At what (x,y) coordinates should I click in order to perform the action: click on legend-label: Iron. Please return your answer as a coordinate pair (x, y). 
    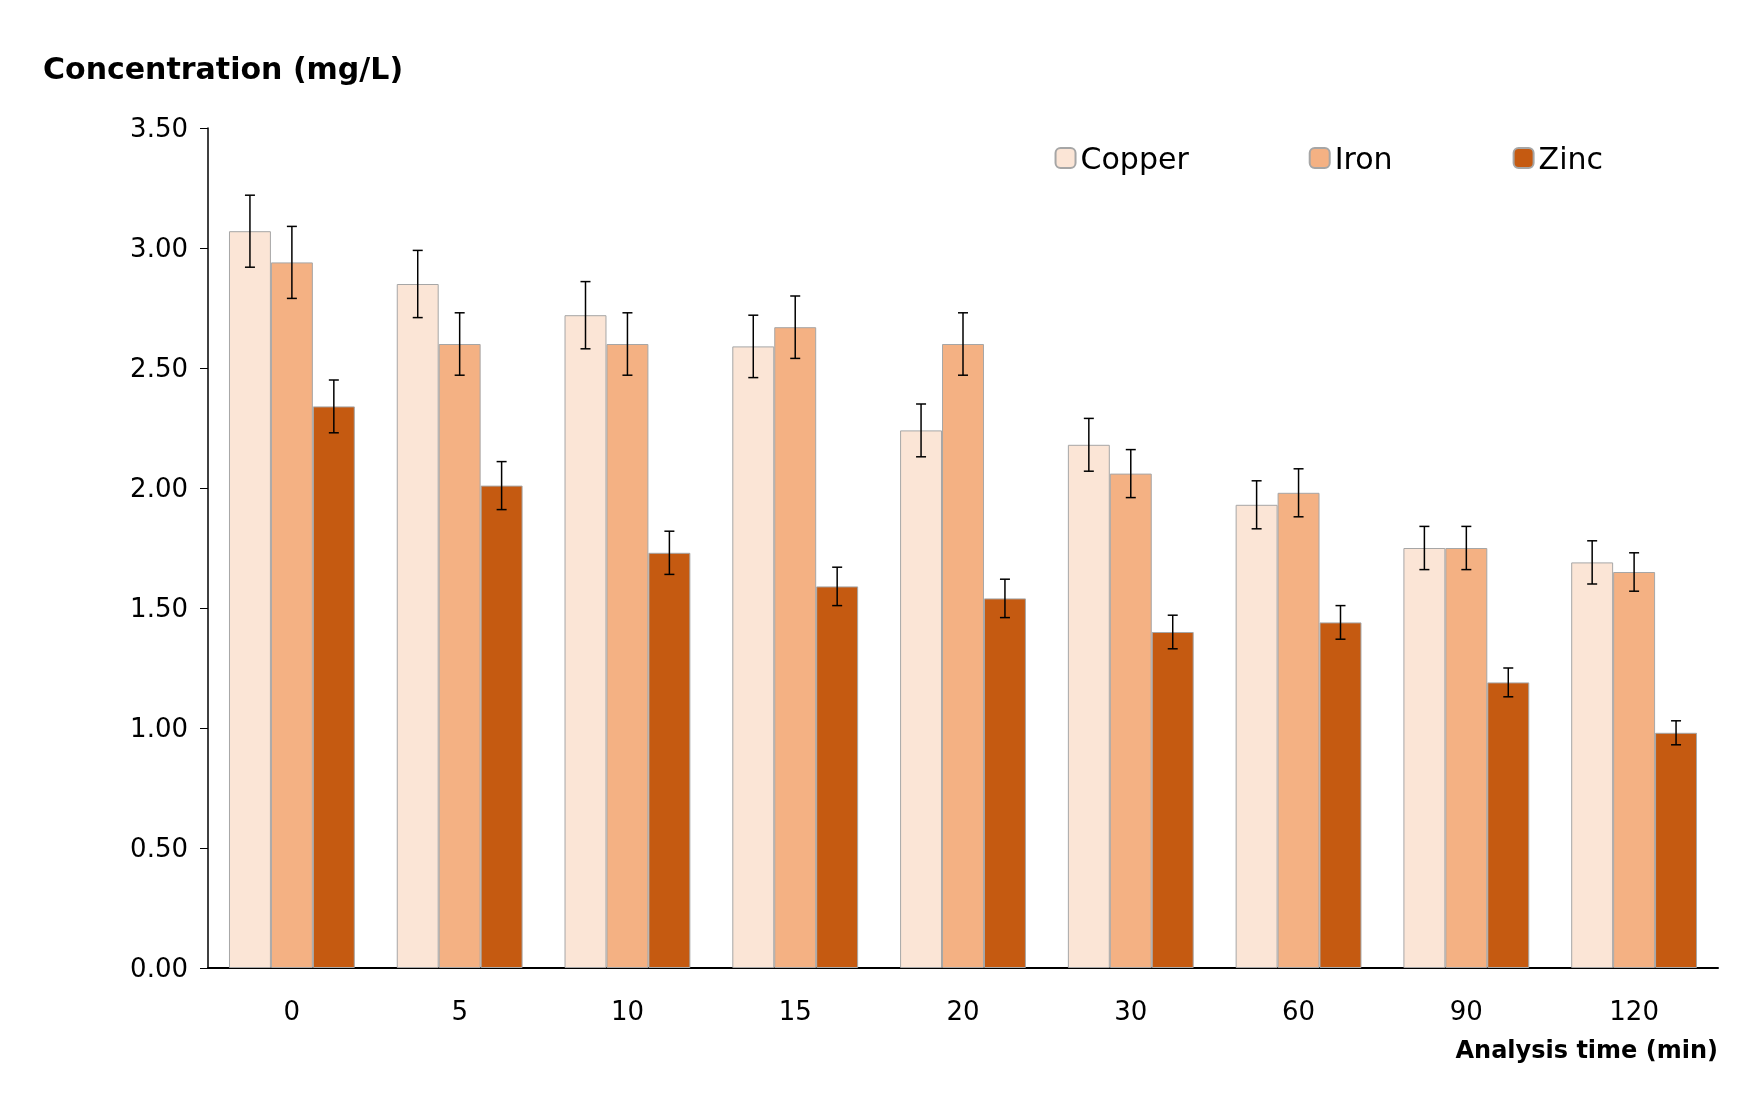
    Looking at the image, I should click on (1363, 158).